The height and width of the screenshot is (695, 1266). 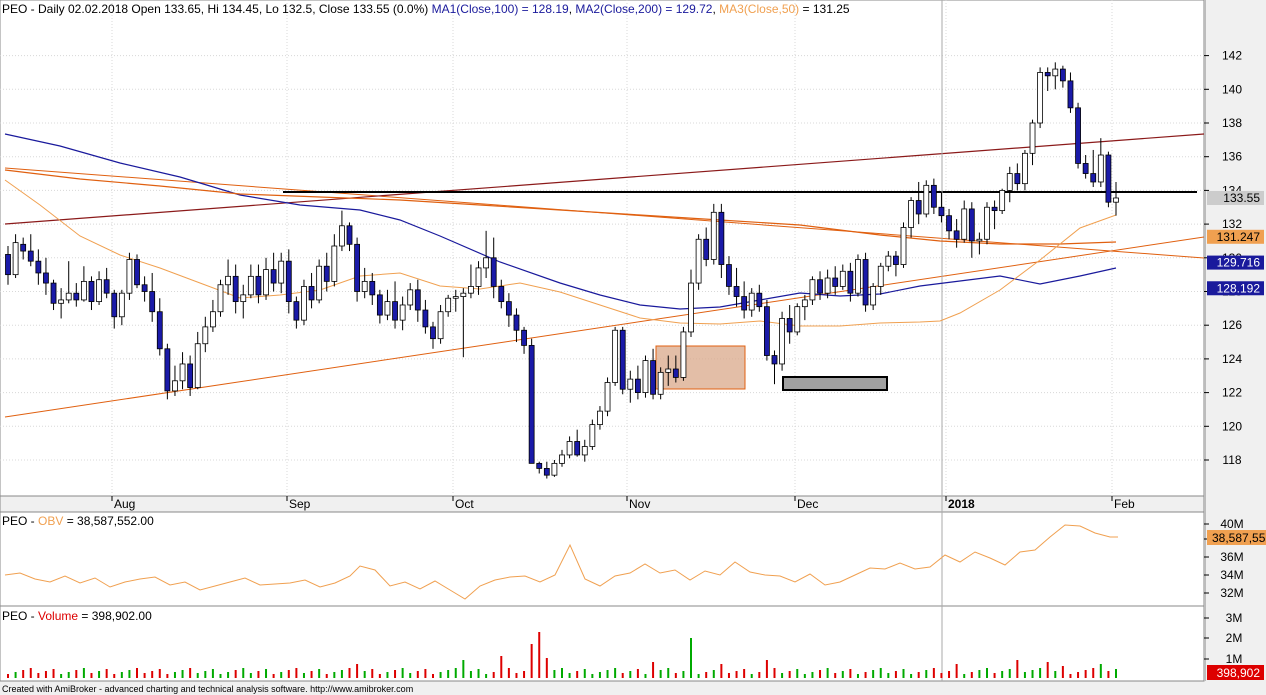 I want to click on obv-line, so click(x=561, y=562).